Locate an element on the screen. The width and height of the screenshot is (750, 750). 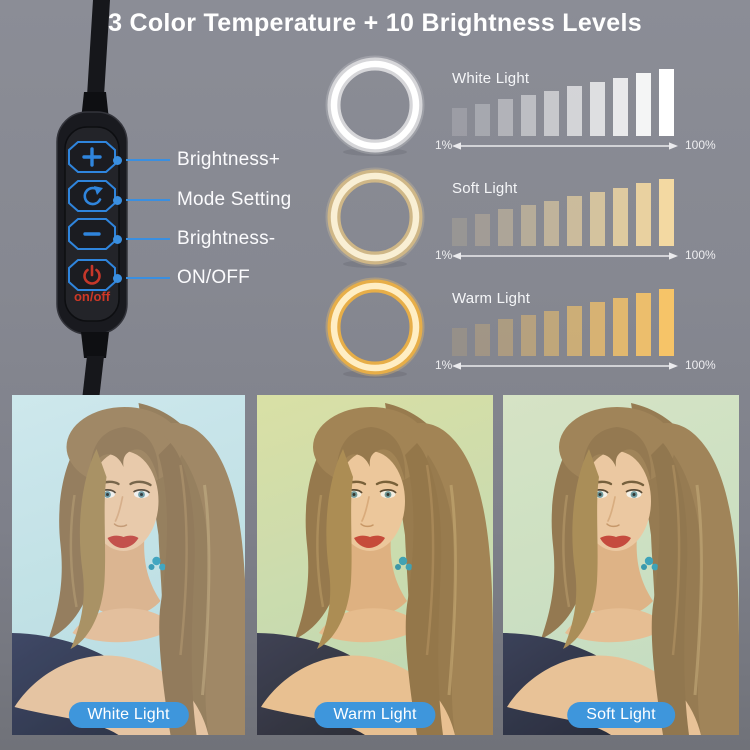
callout-label: Brightness- is located at coordinates (226, 238).